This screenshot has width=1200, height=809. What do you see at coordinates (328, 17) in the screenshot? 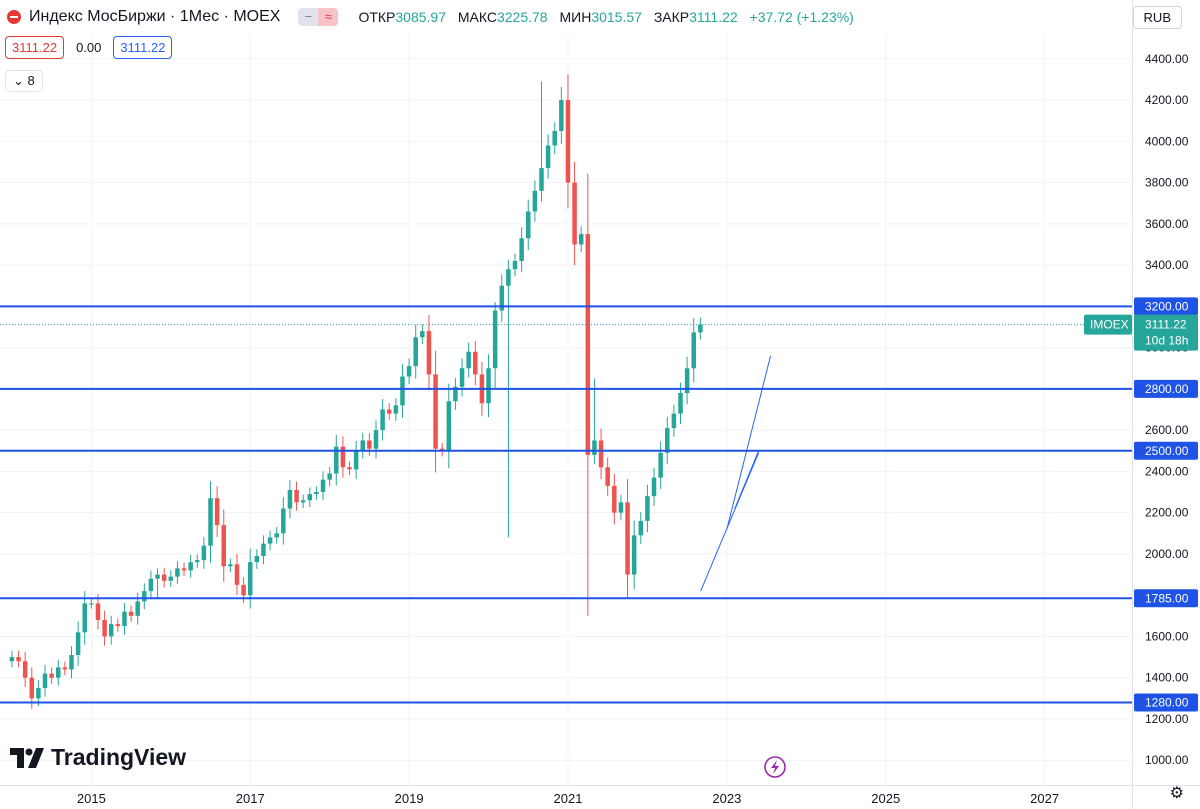
I see `compare-icon: ≈` at bounding box center [328, 17].